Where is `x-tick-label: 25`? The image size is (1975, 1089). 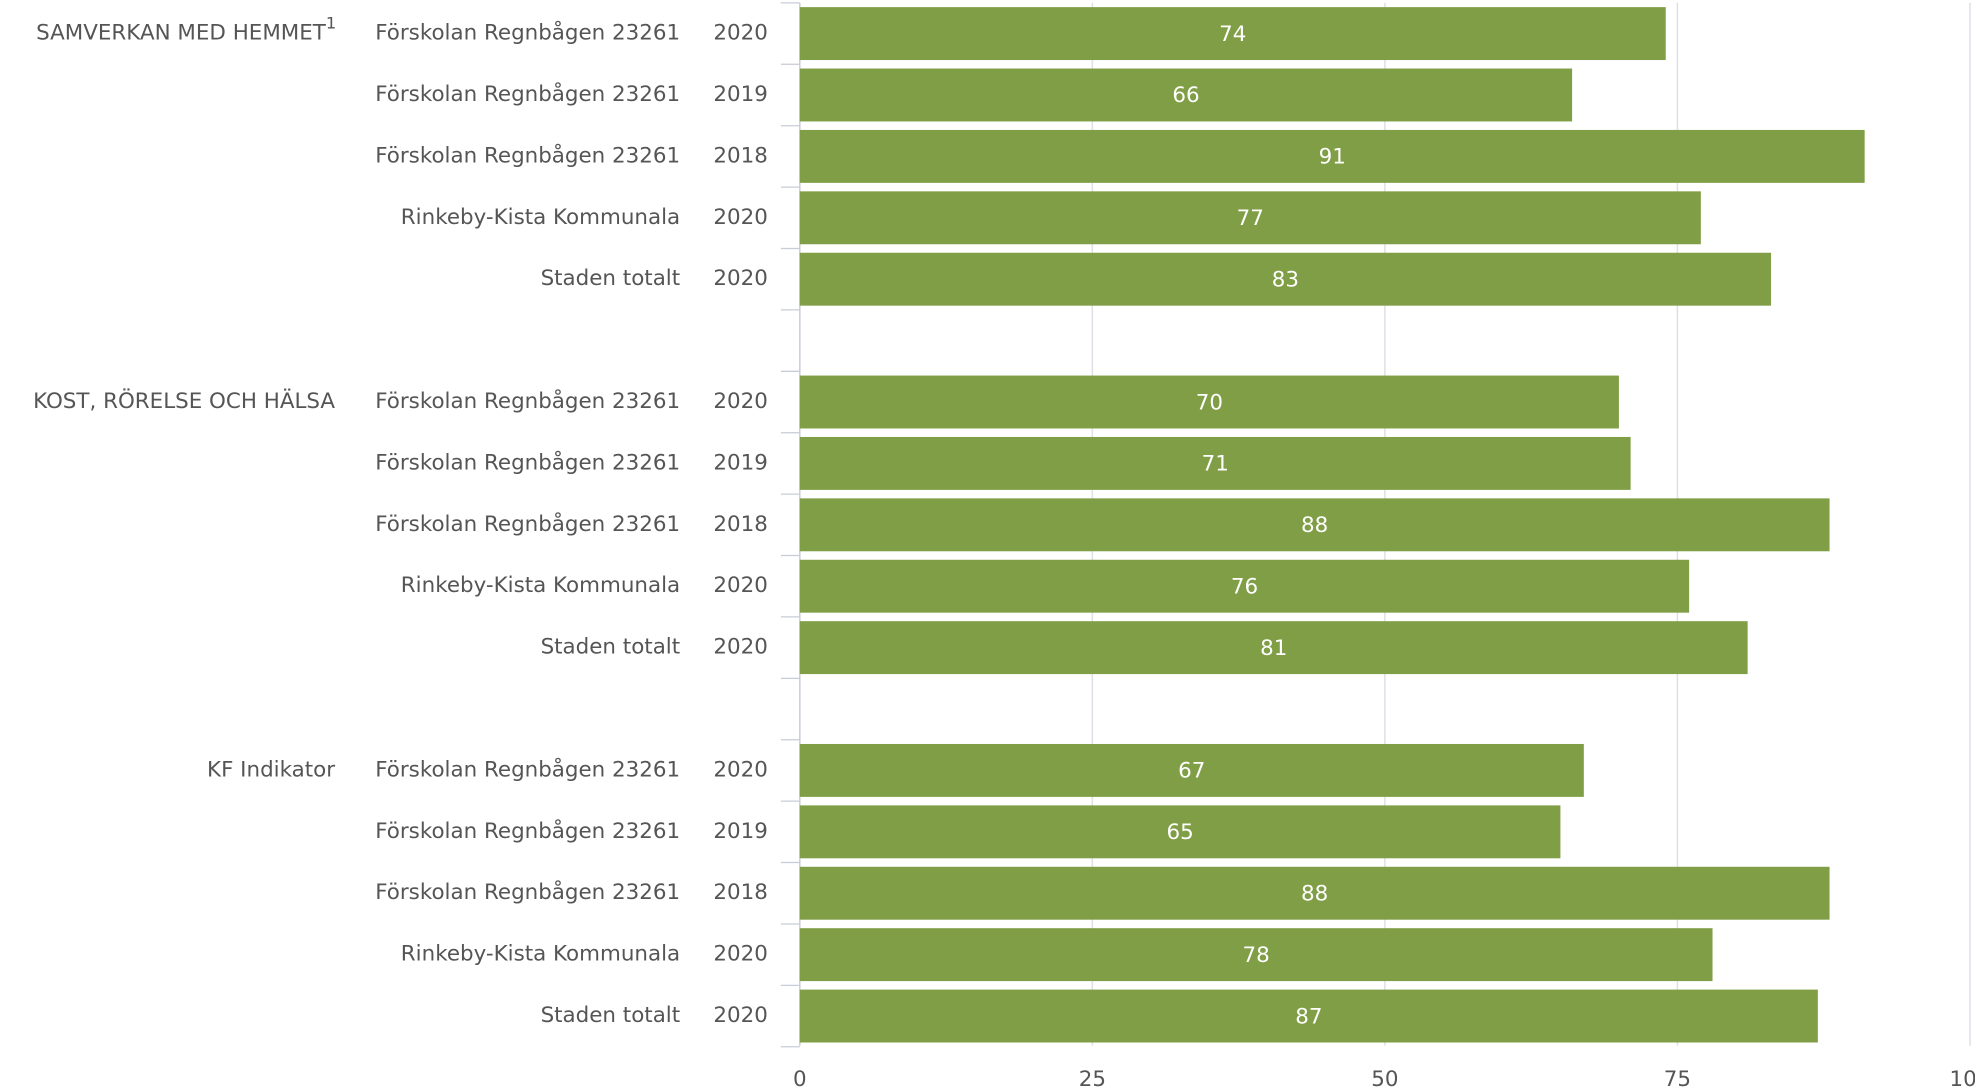
x-tick-label: 25 is located at coordinates (1092, 1078).